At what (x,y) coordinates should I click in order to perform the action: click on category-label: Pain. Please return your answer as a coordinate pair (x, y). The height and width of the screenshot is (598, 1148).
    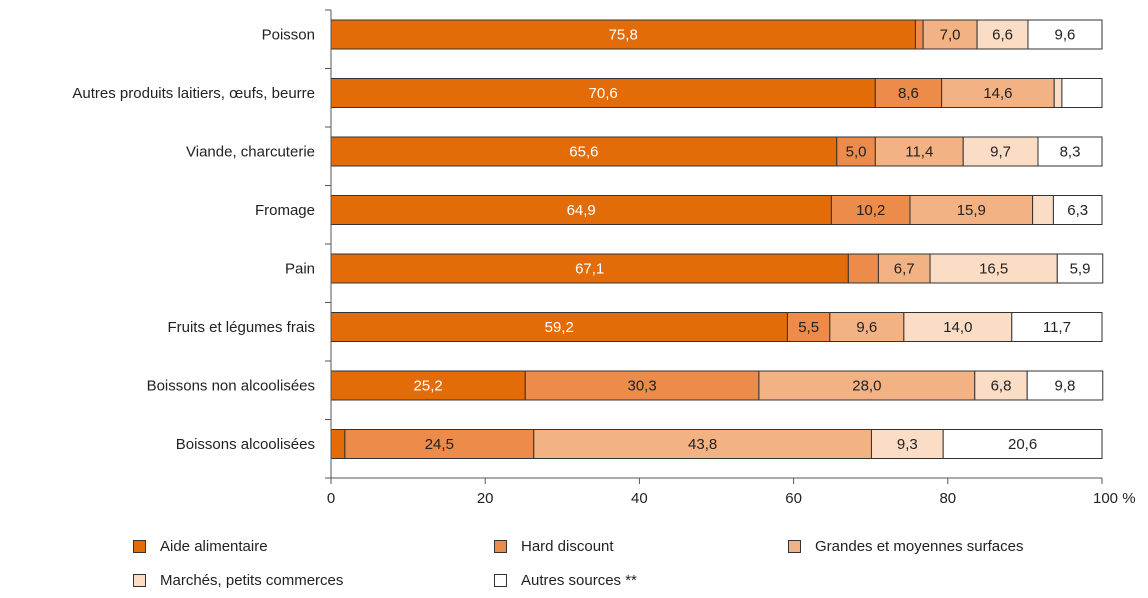
    Looking at the image, I should click on (300, 269).